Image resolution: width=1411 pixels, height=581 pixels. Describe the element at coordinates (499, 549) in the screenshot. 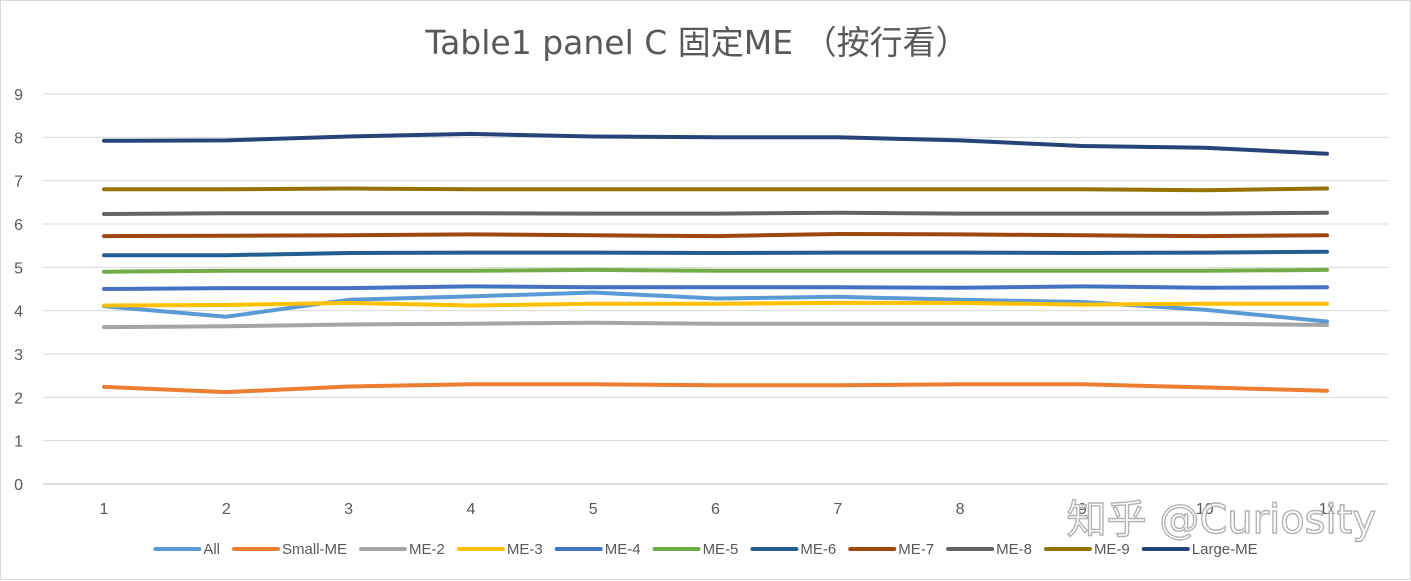

I see `legend-item: ME-3` at that location.